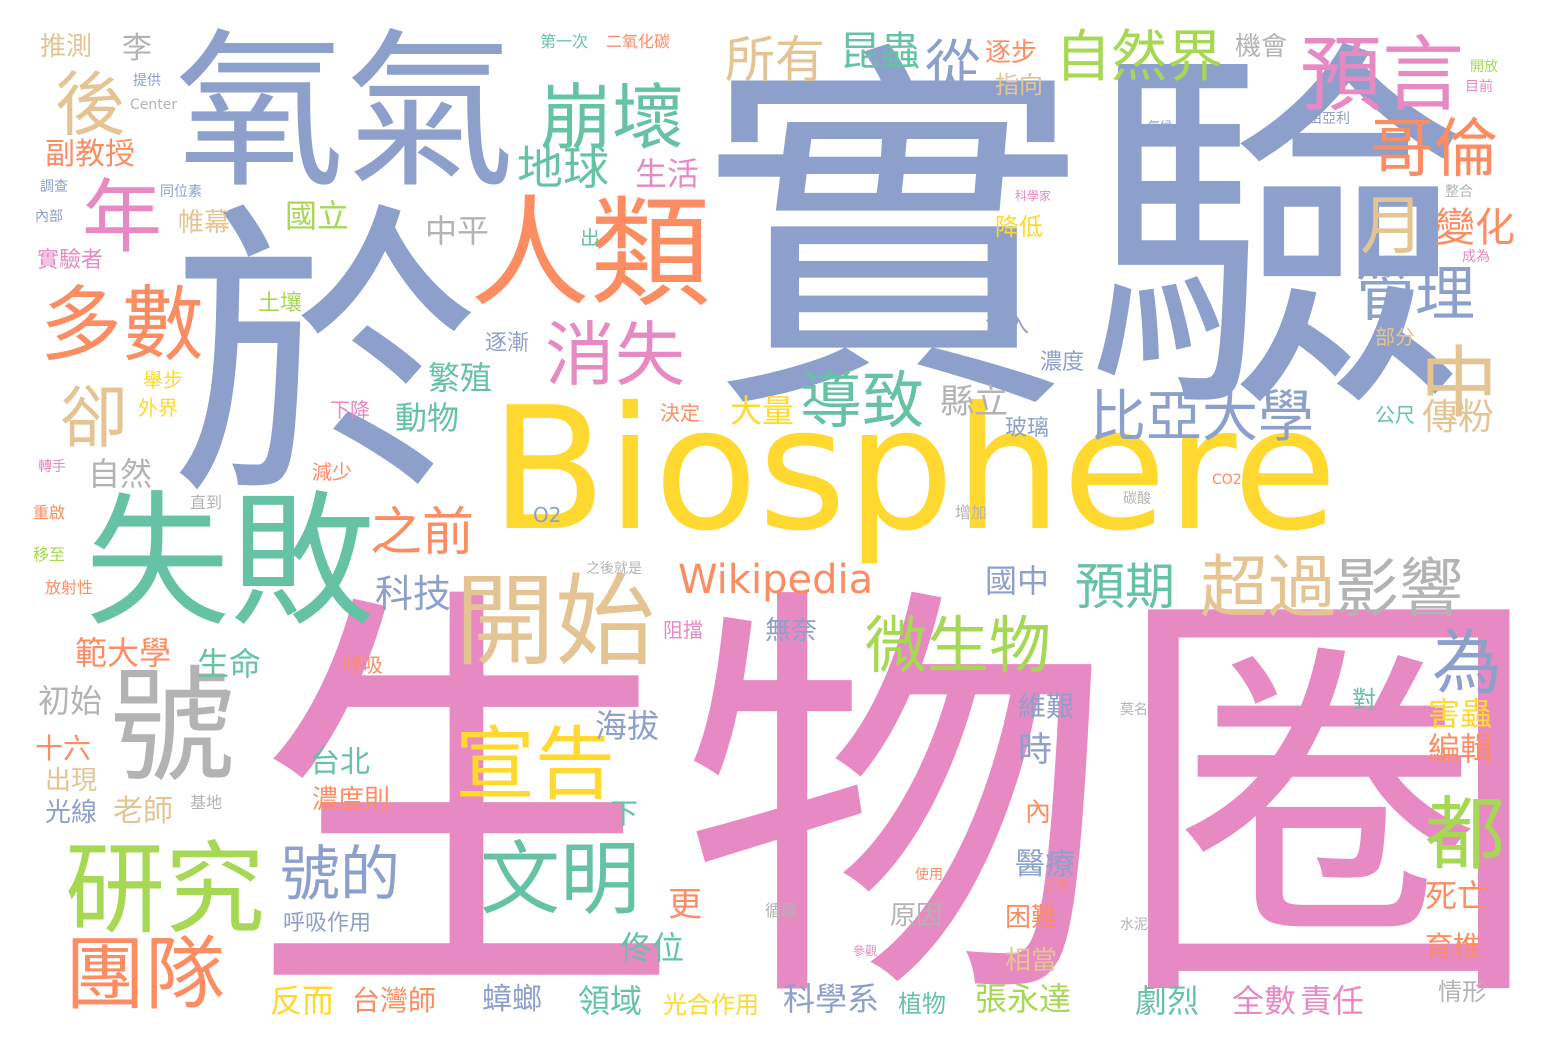 This screenshot has height=1052, width=1548. What do you see at coordinates (560, 879) in the screenshot?
I see `word-wenming: 文明` at bounding box center [560, 879].